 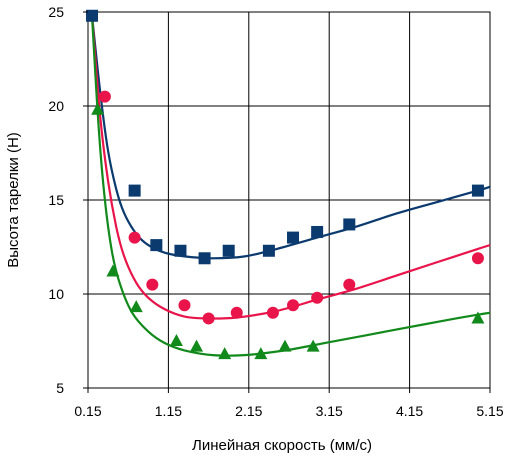 I want to click on y-tick-label: 15, so click(x=56, y=200).